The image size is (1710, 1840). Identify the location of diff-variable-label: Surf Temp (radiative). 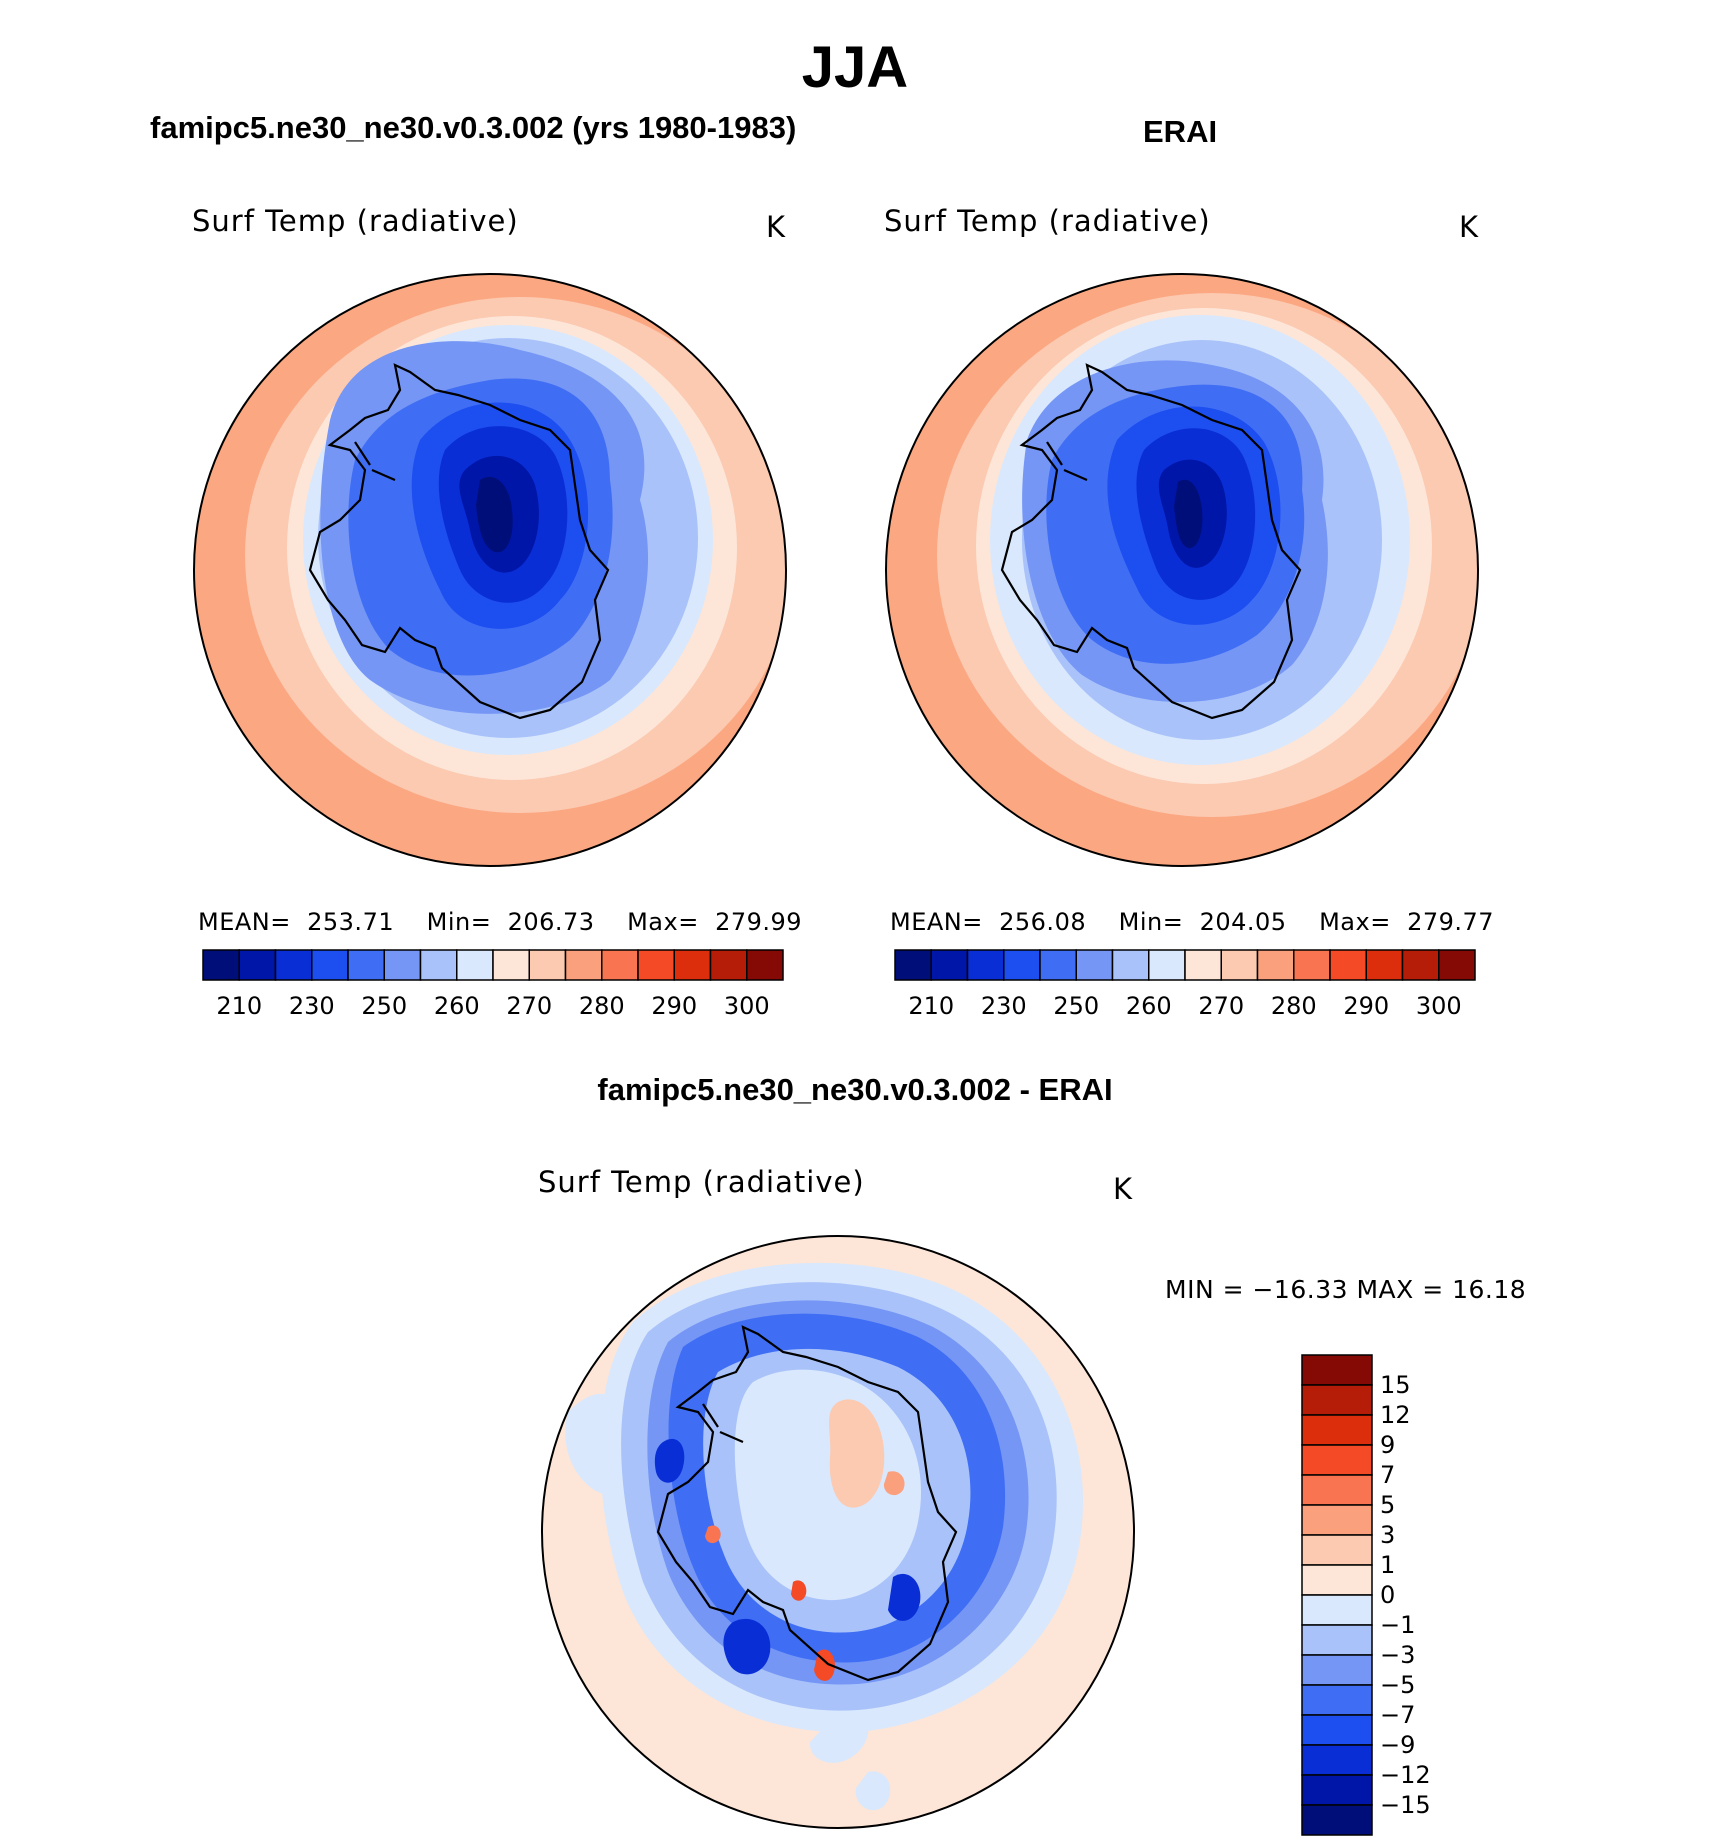
(701, 1182).